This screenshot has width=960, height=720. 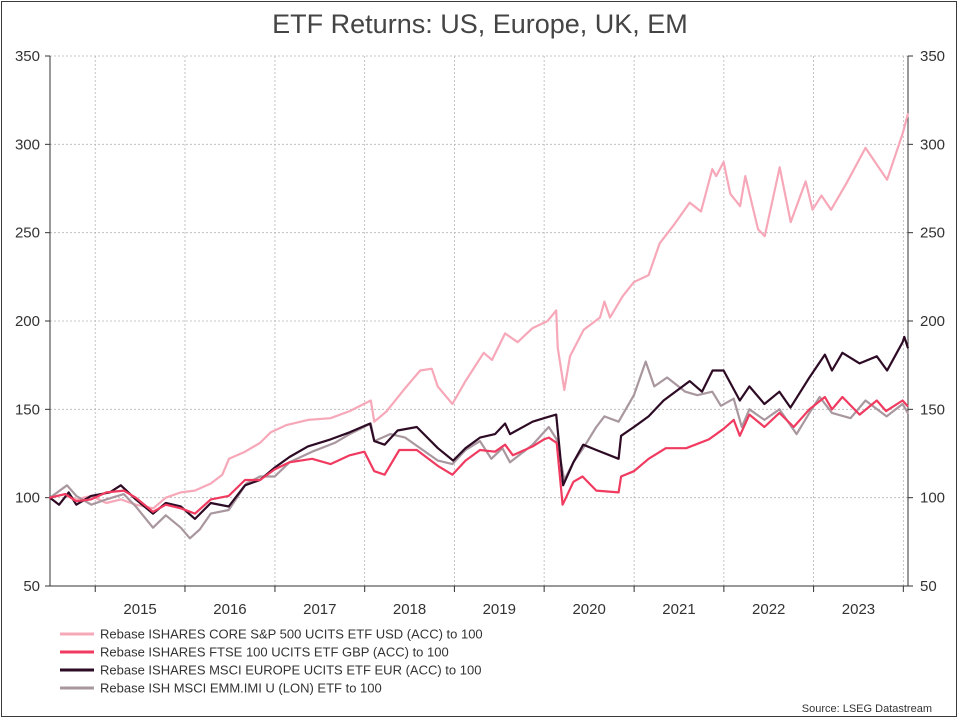 What do you see at coordinates (27, 144) in the screenshot?
I see `y-tick-label-left: 300` at bounding box center [27, 144].